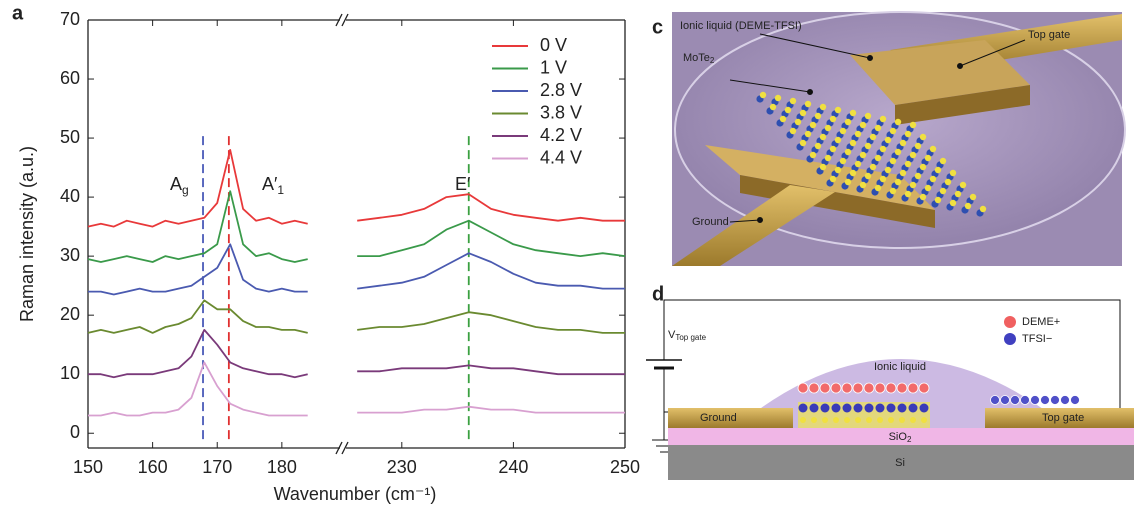 This screenshot has height=515, width=1134. What do you see at coordinates (70, 196) in the screenshot?
I see `y-tick-label: 40` at bounding box center [70, 196].